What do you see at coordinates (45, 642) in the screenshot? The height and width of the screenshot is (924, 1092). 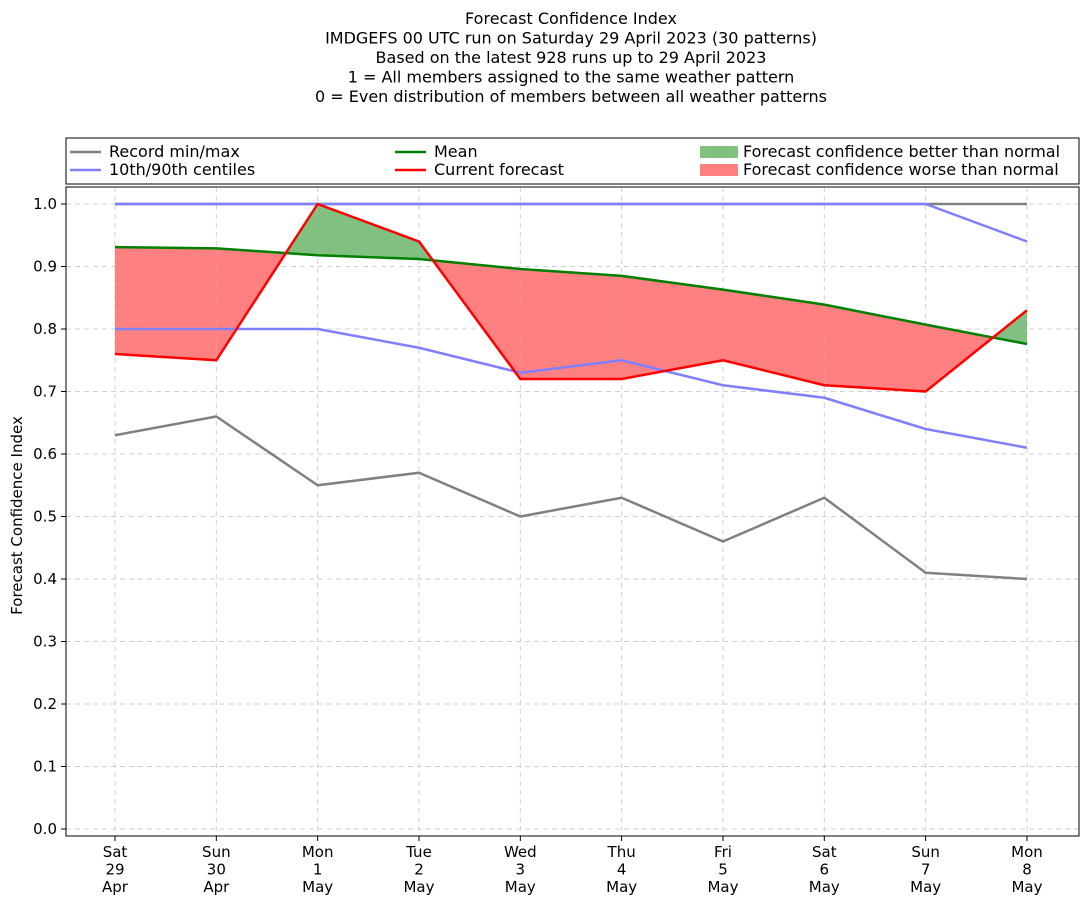 I see `y-tick-label-0.3: 0.3` at bounding box center [45, 642].